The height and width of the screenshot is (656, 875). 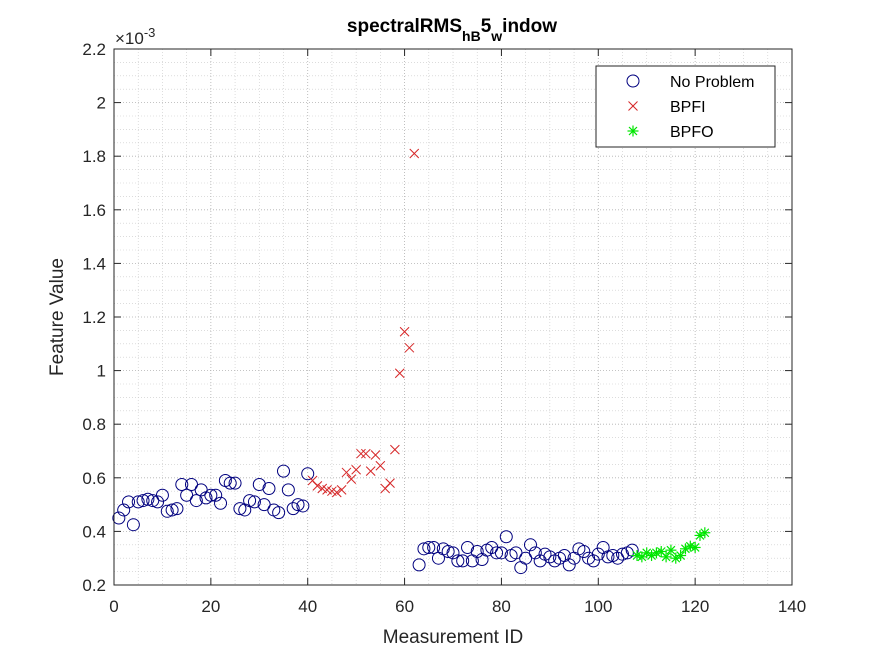 What do you see at coordinates (94, 156) in the screenshot?
I see `y-tick-label: 1.8` at bounding box center [94, 156].